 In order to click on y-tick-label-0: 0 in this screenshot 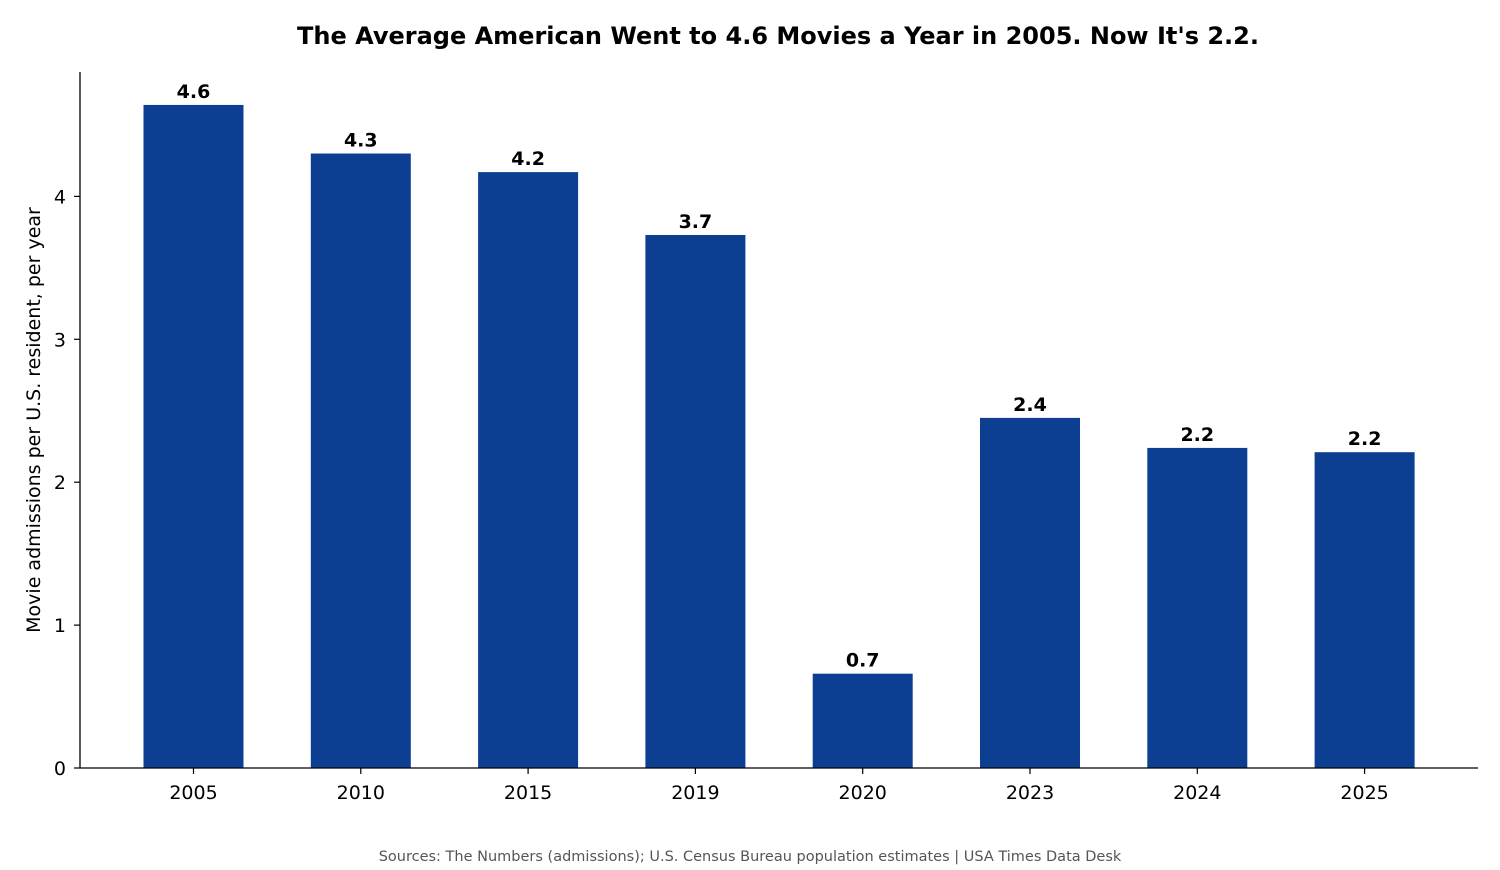, I will do `click(60, 769)`.